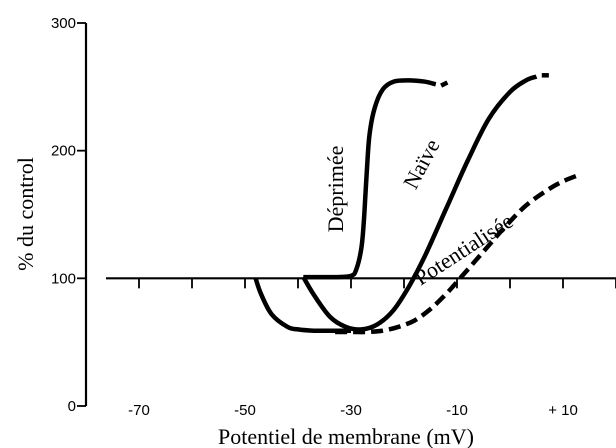  I want to click on x-tick-label: + 10, so click(563, 410).